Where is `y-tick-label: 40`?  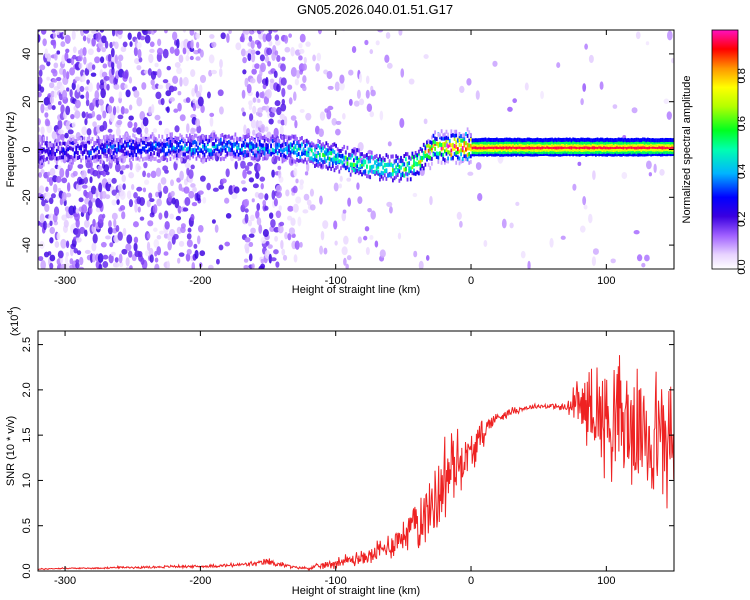
y-tick-label: 40 is located at coordinates (27, 54).